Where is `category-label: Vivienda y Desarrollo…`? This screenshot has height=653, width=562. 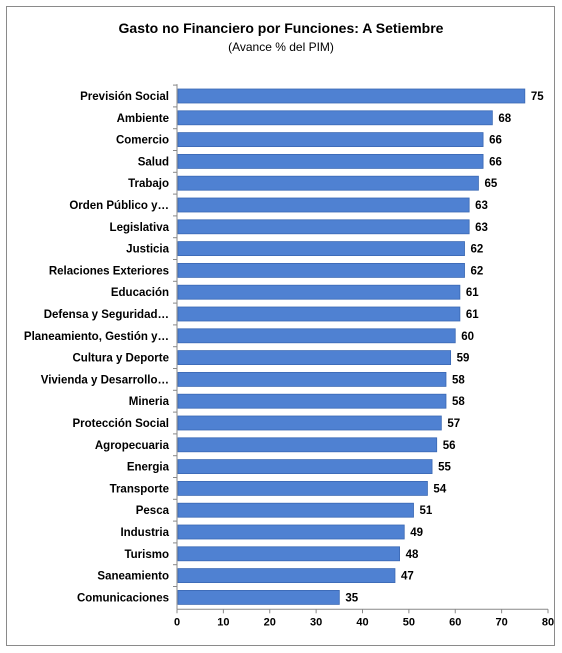 category-label: Vivienda y Desarrollo… is located at coordinates (105, 380).